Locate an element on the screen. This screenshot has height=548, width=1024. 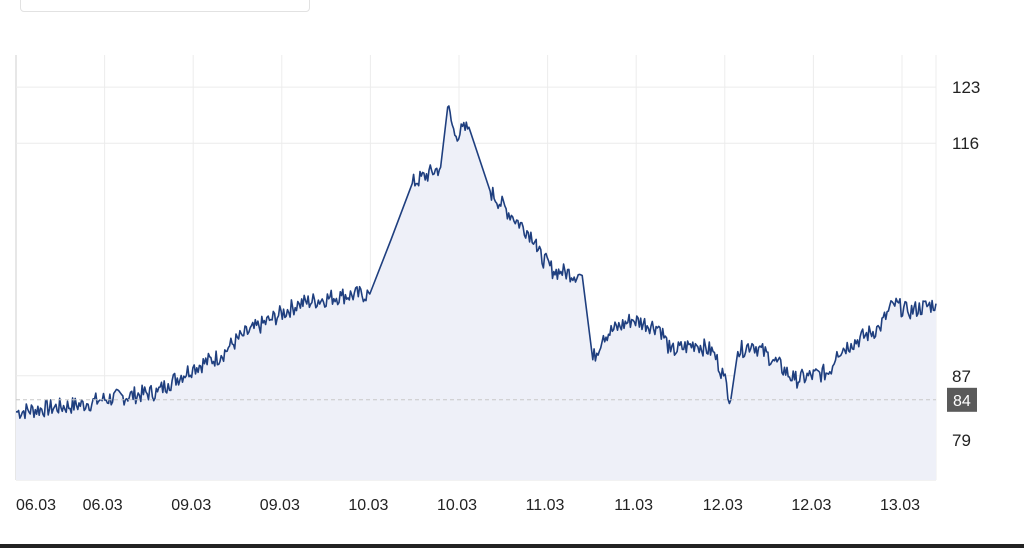
x-tick-label: 13.03 is located at coordinates (900, 505).